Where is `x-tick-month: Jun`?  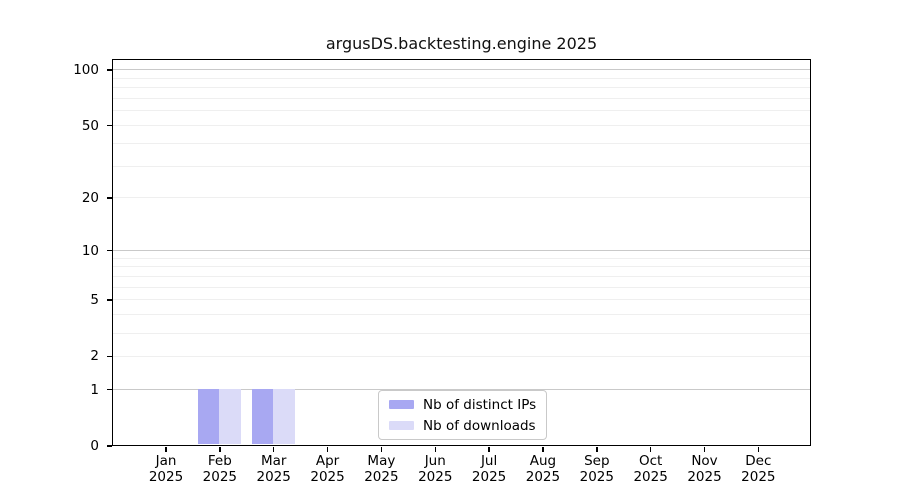
x-tick-month: Jun is located at coordinates (435, 461).